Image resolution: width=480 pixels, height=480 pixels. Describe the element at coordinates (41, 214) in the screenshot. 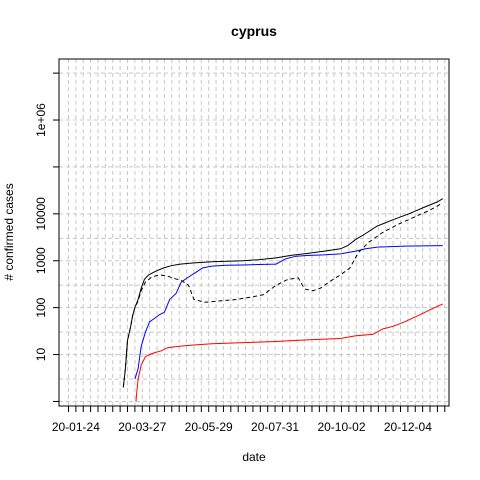

I see `y-tick-label: 10000` at that location.